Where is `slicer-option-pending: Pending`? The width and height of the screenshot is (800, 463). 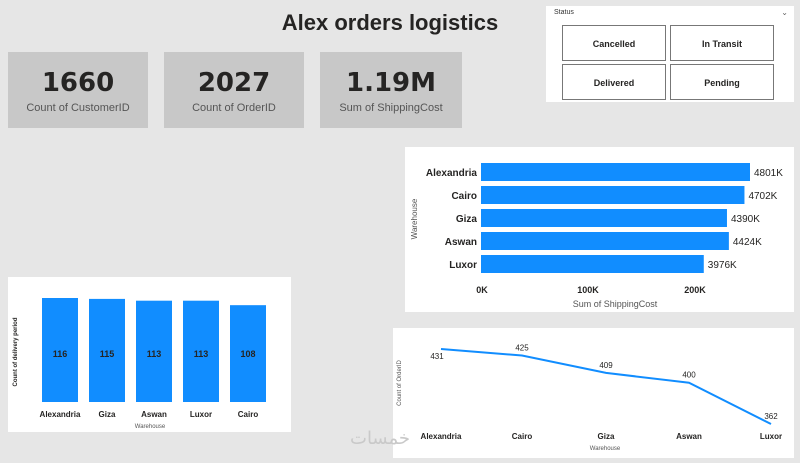 slicer-option-pending: Pending is located at coordinates (722, 82).